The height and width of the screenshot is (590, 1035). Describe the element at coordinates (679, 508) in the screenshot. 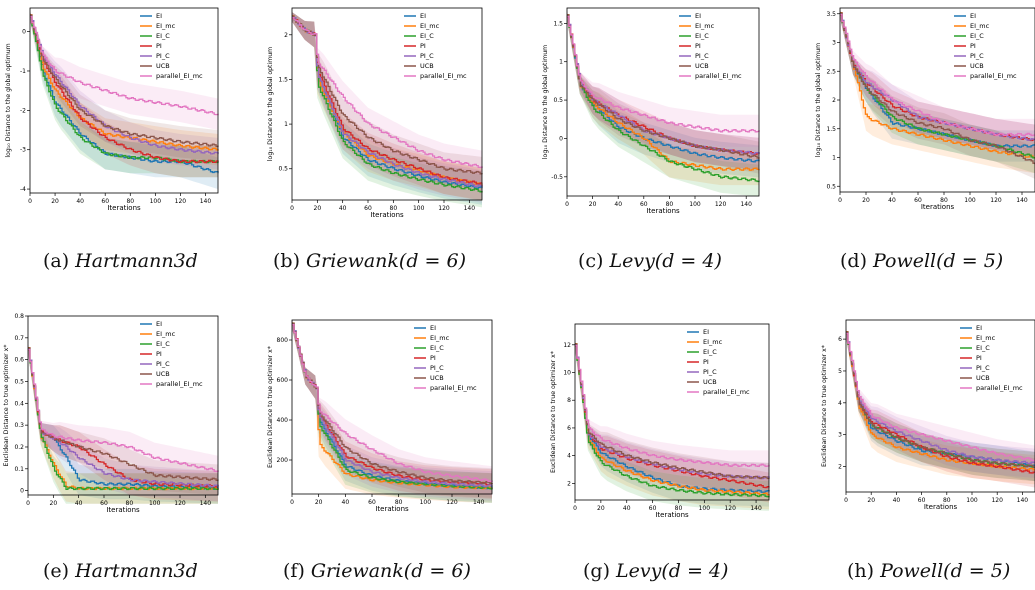

I see `panel-g-xtick-label: 80` at that location.